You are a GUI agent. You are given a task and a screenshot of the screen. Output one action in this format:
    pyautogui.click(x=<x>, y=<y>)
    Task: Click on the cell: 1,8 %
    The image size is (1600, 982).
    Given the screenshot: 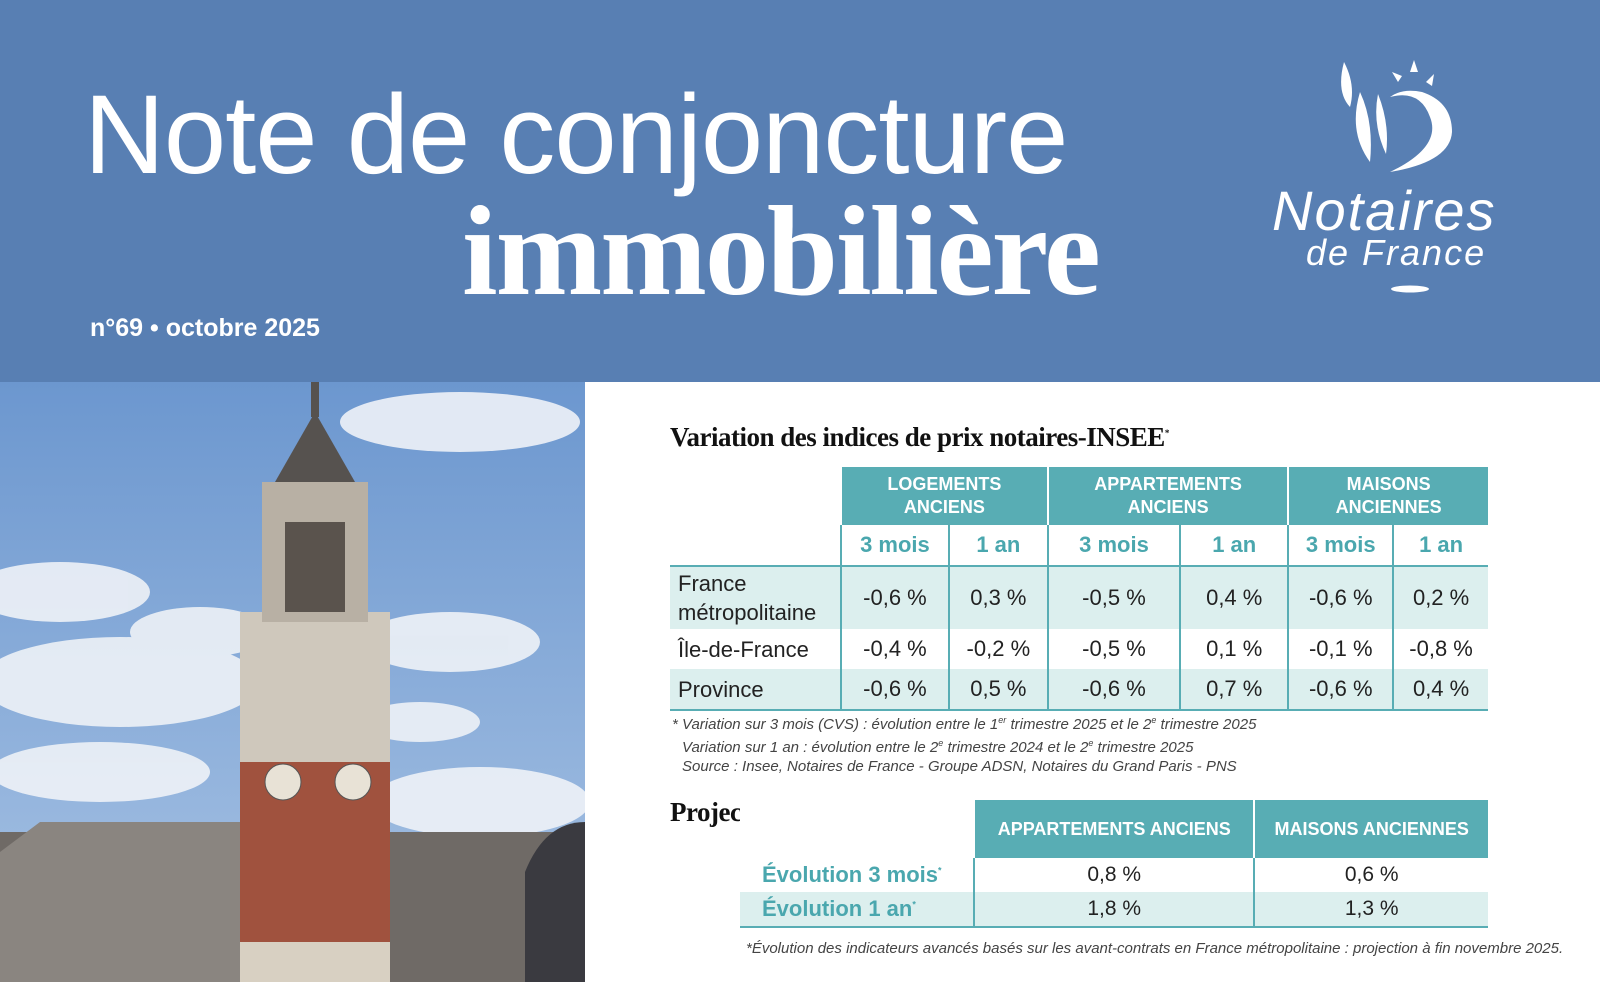 What is the action you would take?
    pyautogui.click(x=1113, y=910)
    